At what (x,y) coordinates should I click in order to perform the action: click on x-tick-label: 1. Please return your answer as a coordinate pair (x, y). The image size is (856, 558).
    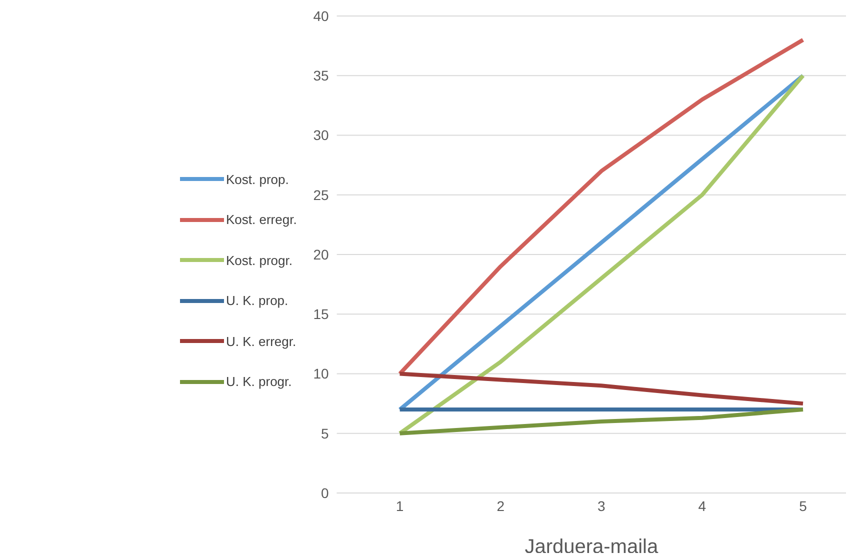
    Looking at the image, I should click on (400, 506).